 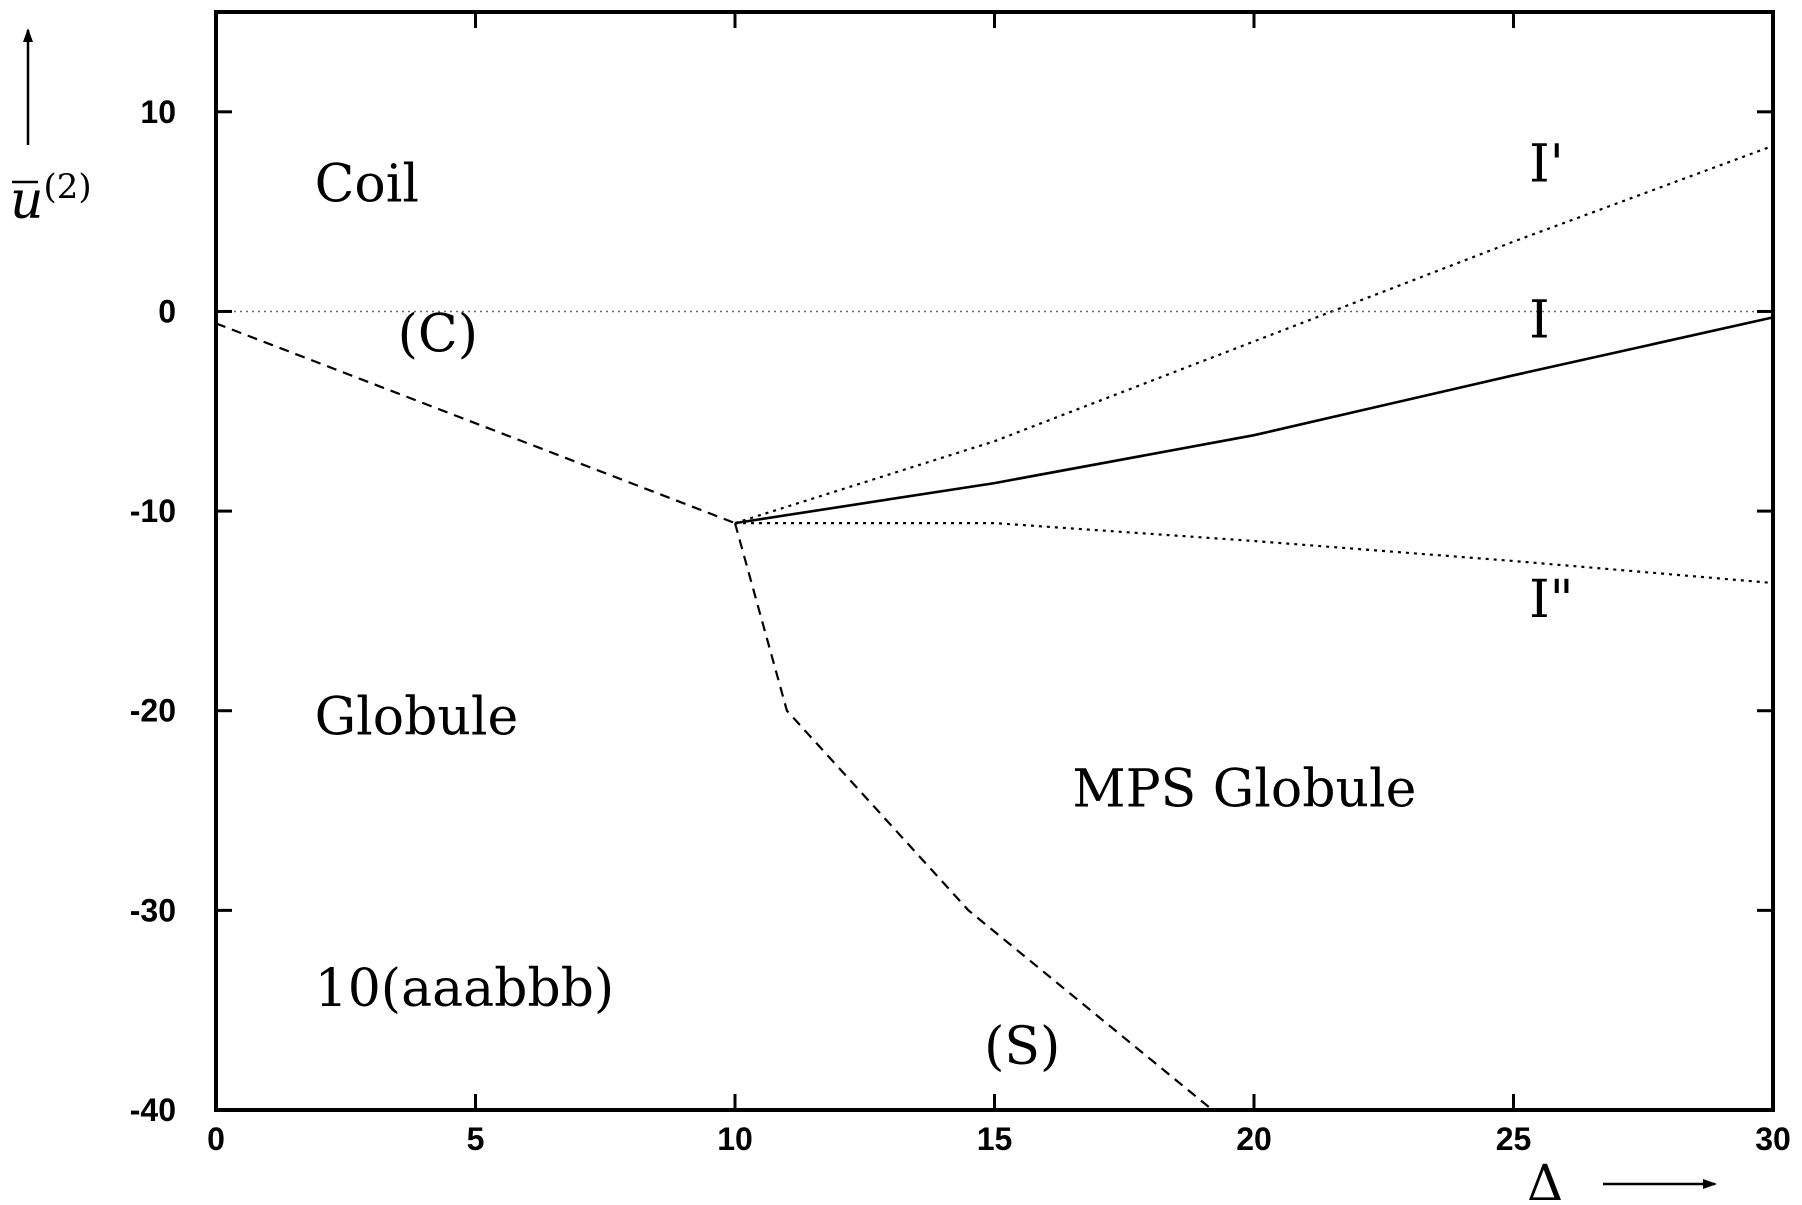 I want to click on y-axis-label: u(2), so click(x=51, y=199).